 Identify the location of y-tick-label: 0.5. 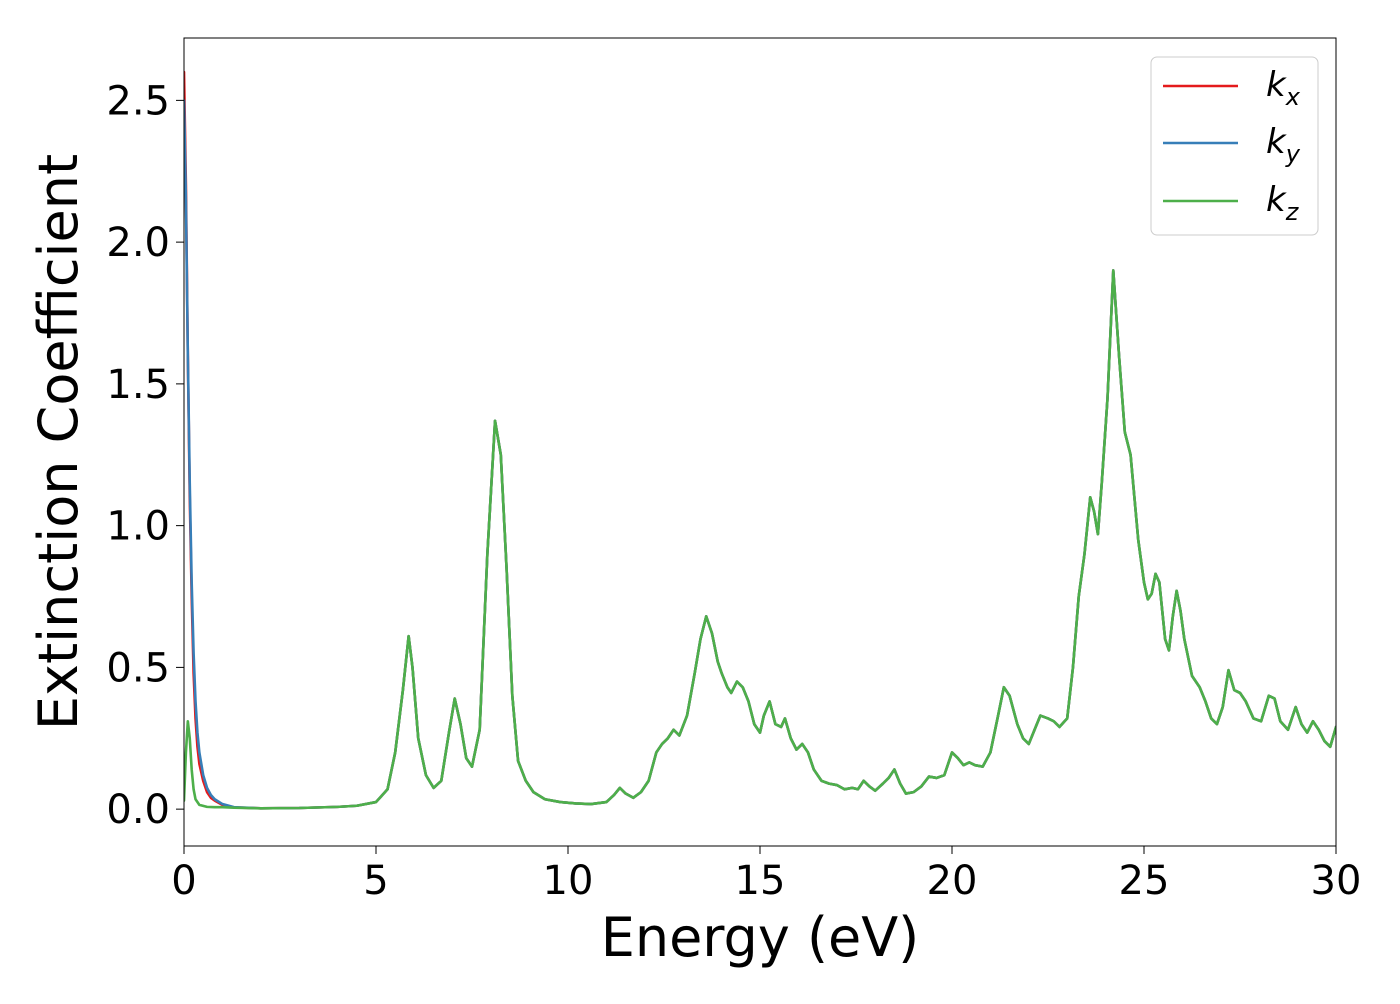
(138, 668).